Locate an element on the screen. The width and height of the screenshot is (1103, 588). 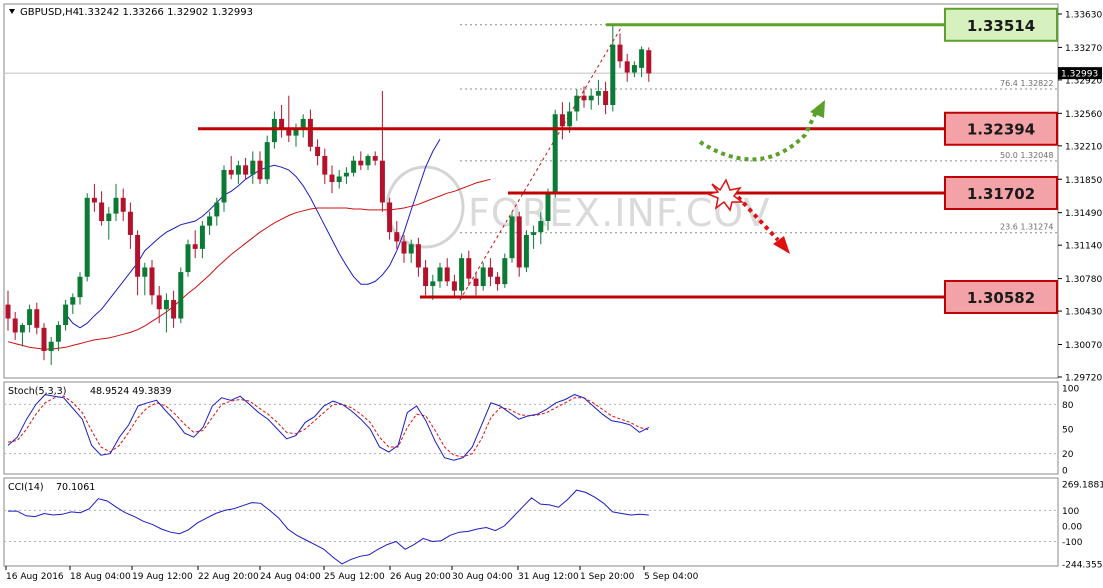
time-tick-label: 26 Aug 20:00 is located at coordinates (420, 577).